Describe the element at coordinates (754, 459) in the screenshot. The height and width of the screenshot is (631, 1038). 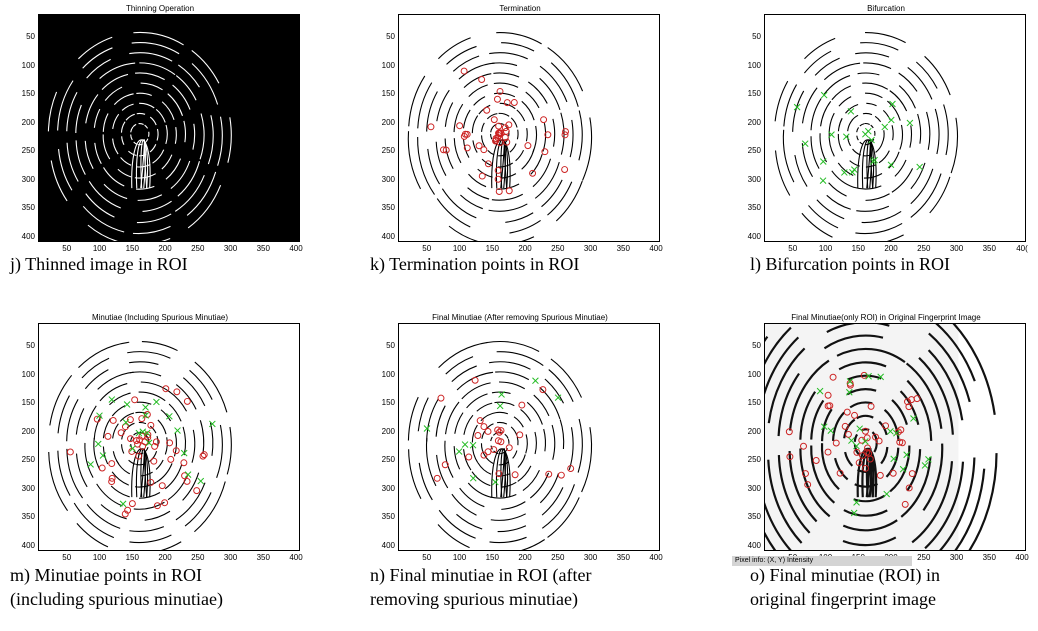
I see `y-tick-label: 250` at that location.